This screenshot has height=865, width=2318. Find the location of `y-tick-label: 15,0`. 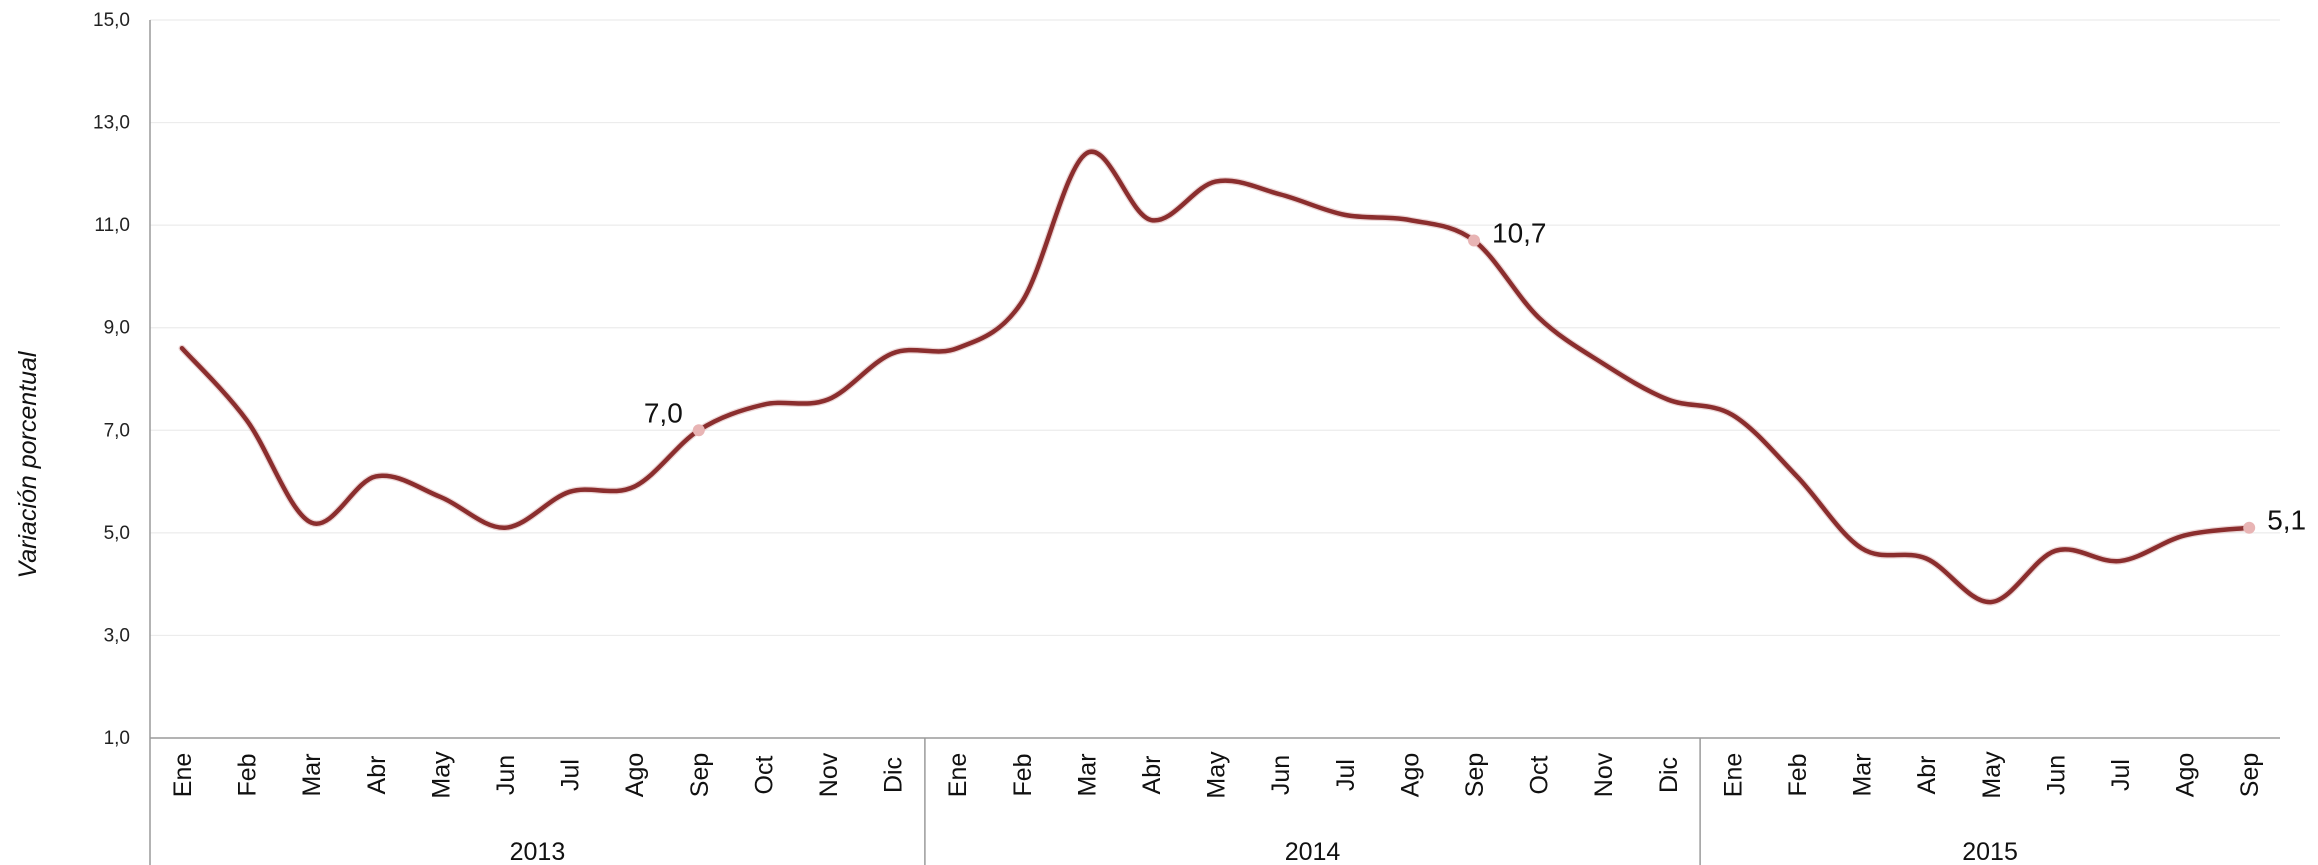

y-tick-label: 15,0 is located at coordinates (111, 20).